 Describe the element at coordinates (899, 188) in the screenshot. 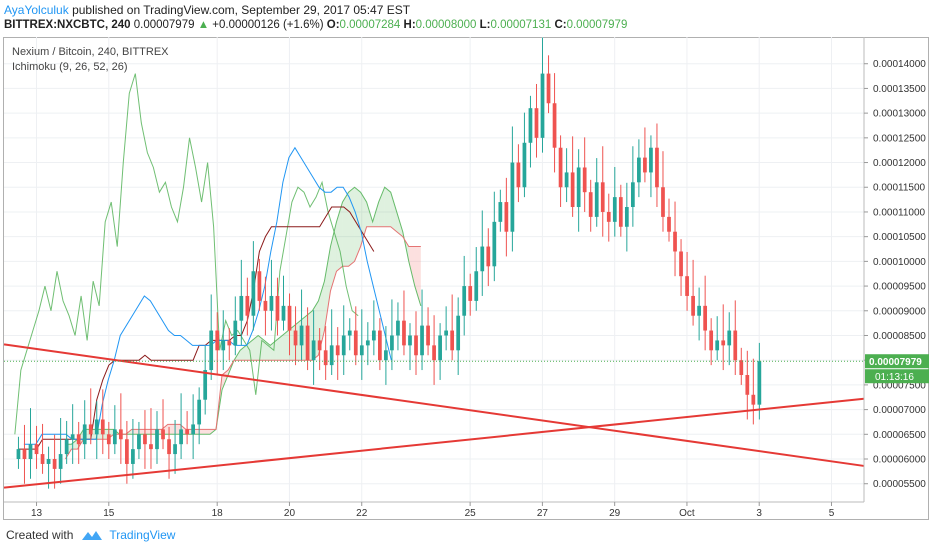

I see `y-tick-label: 0.00011500` at that location.